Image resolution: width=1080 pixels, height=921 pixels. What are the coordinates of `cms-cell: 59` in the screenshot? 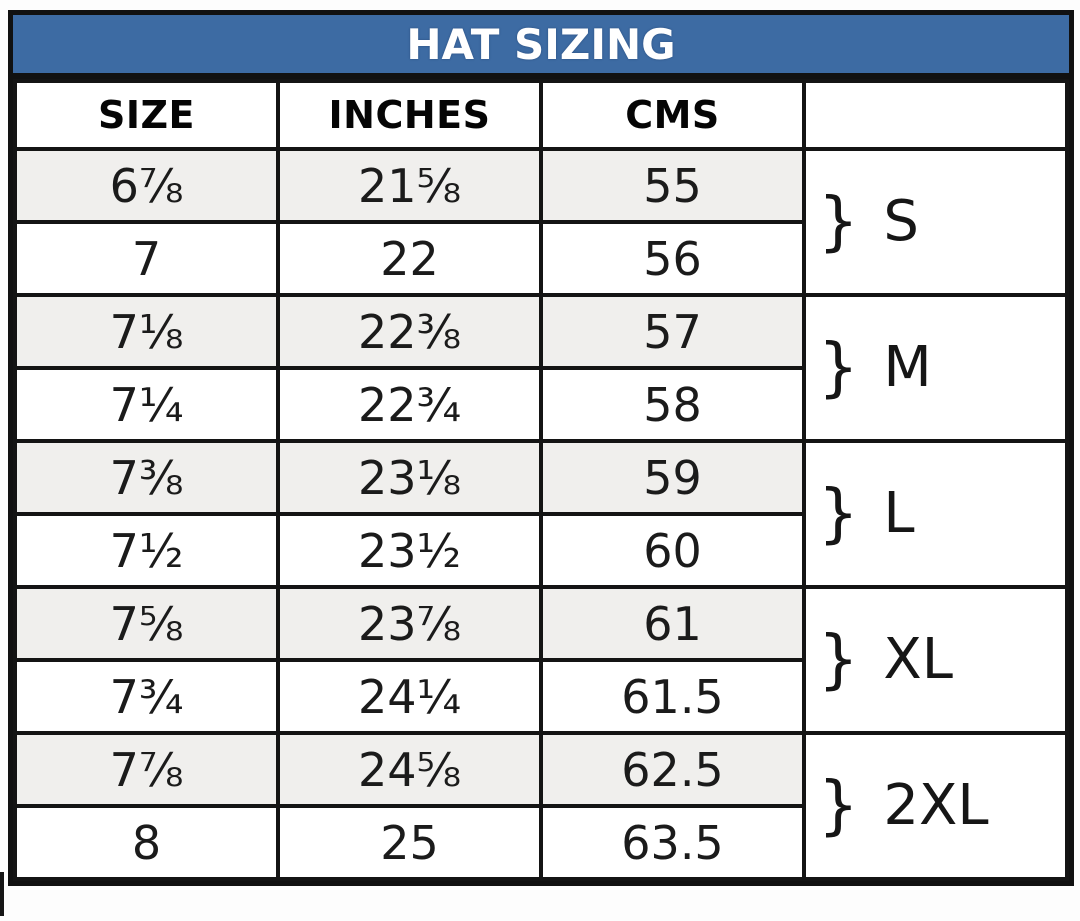 It's located at (672, 477).